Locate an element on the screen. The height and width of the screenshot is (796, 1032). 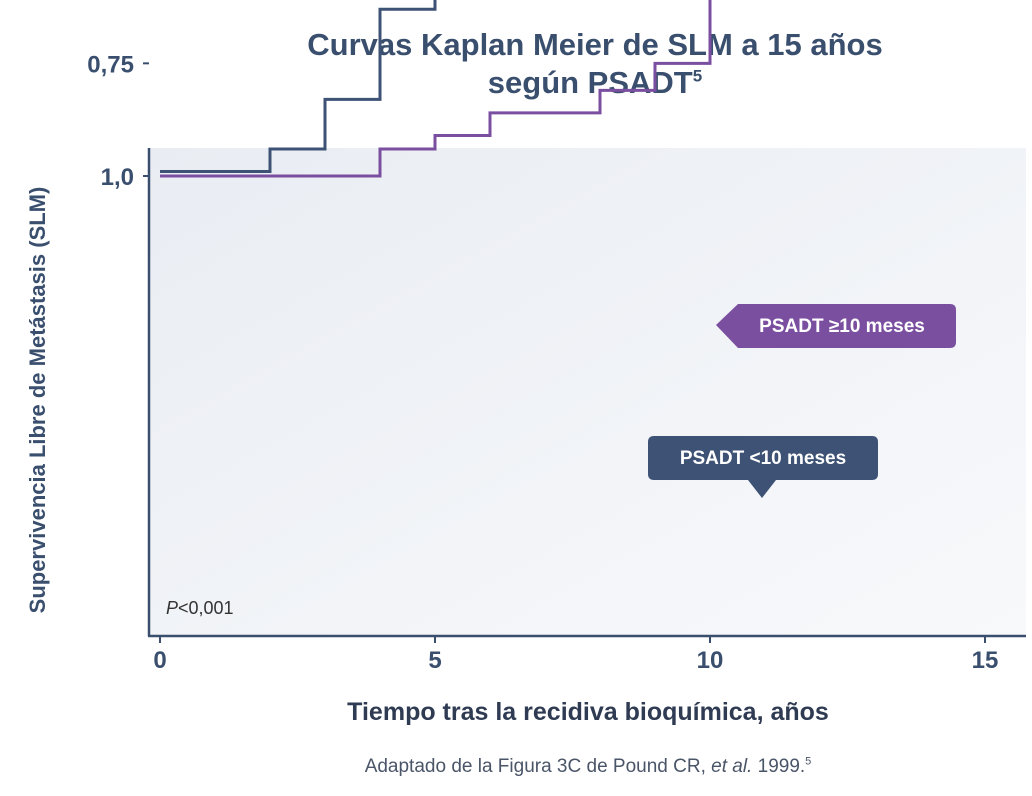
title-line-1: Curvas Kaplan Meier de SLM a 15 años is located at coordinates (595, 44).